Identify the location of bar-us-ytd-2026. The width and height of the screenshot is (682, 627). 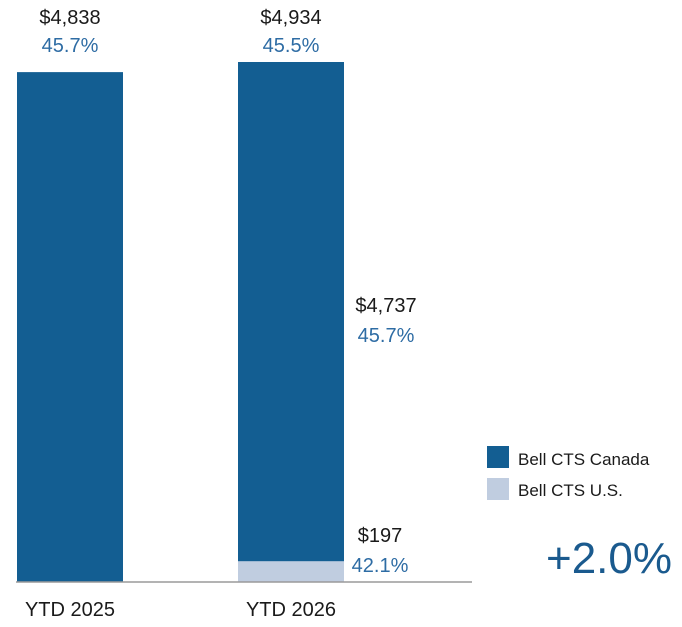
(291, 571).